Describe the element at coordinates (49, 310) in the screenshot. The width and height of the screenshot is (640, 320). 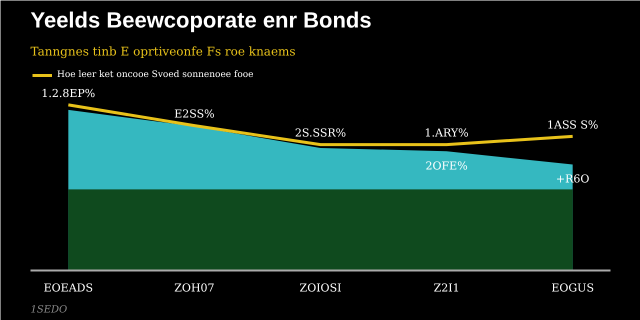
I see `text: 1SEDO` at that location.